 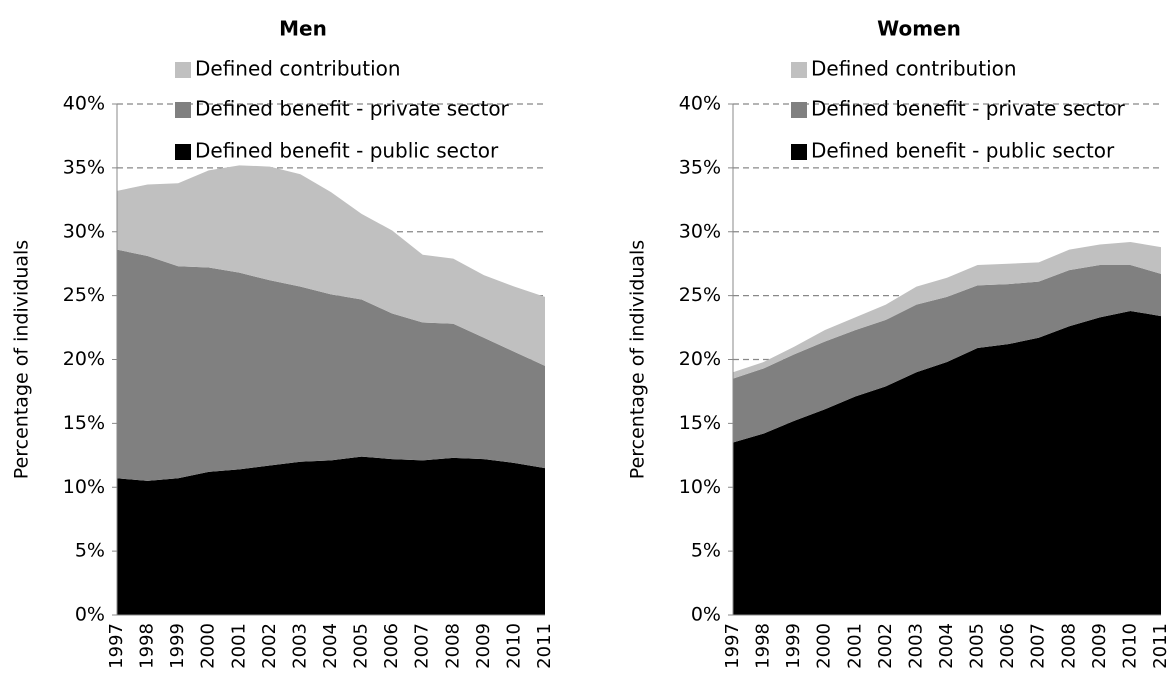 What do you see at coordinates (919, 29) in the screenshot?
I see `chart-title: Women` at bounding box center [919, 29].